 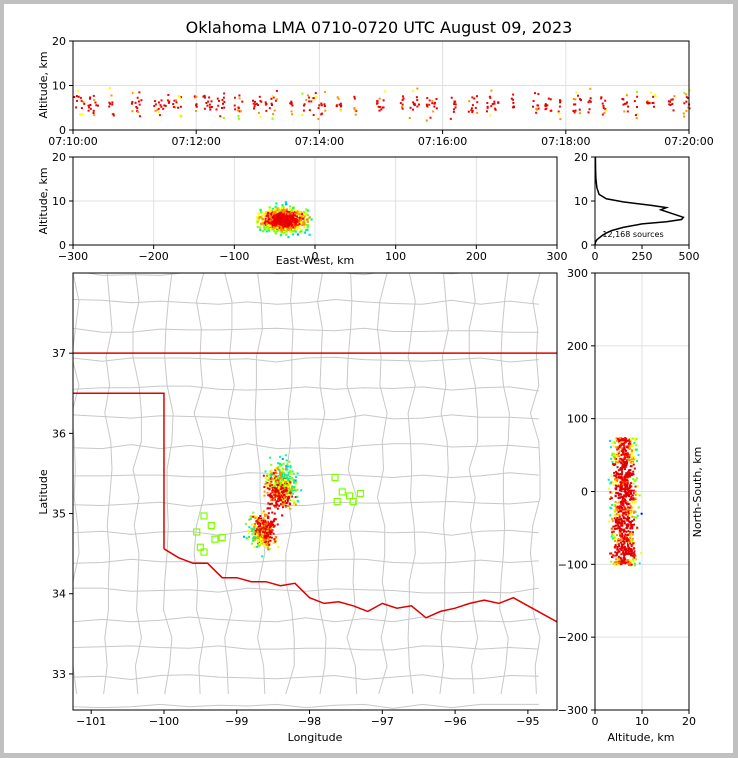 What do you see at coordinates (688, 141) in the screenshot?
I see `x-tick-label: 07:20:00` at bounding box center [688, 141].